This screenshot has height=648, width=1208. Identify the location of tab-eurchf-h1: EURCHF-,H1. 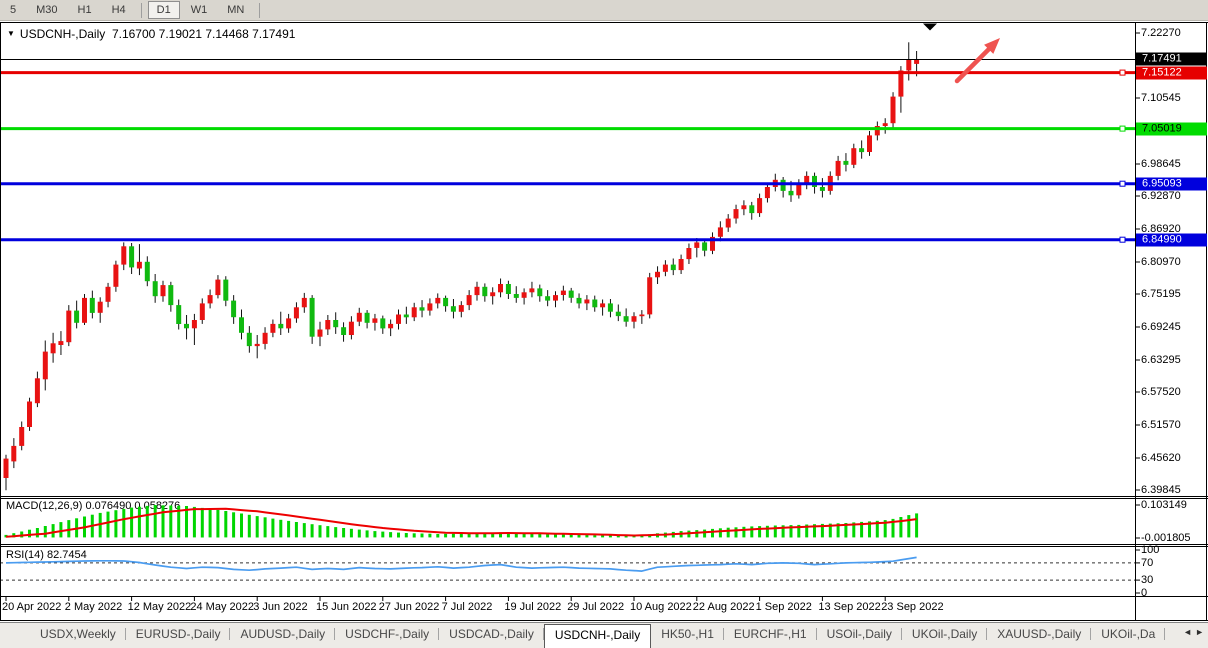
(770, 634).